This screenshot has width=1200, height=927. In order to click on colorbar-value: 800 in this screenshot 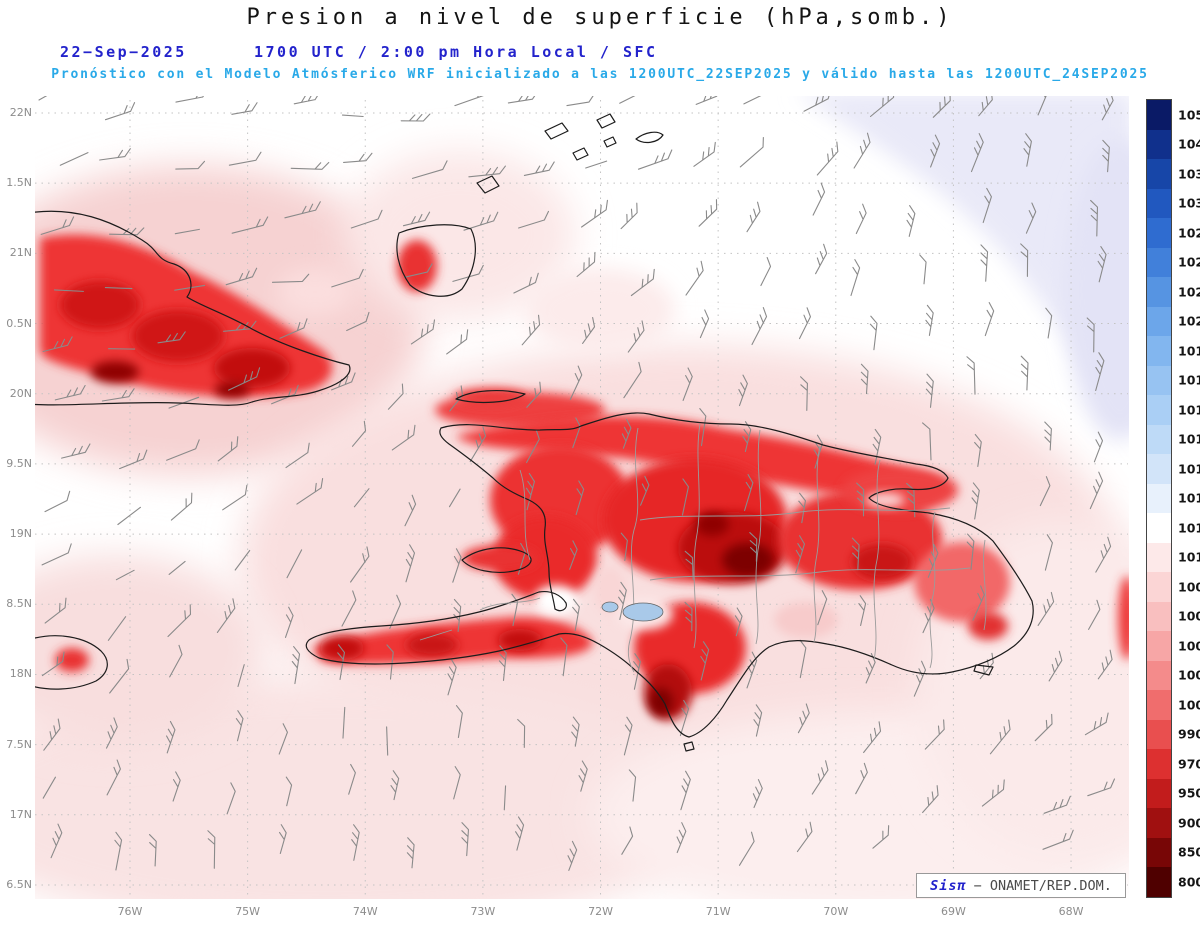, I will do `click(1189, 882)`.